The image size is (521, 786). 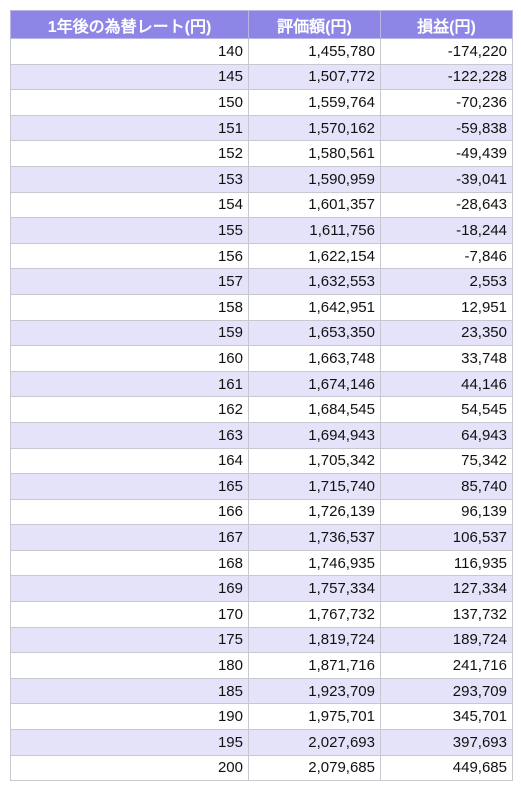 What do you see at coordinates (446, 51) in the screenshot?
I see `table-cell: -174,220` at bounding box center [446, 51].